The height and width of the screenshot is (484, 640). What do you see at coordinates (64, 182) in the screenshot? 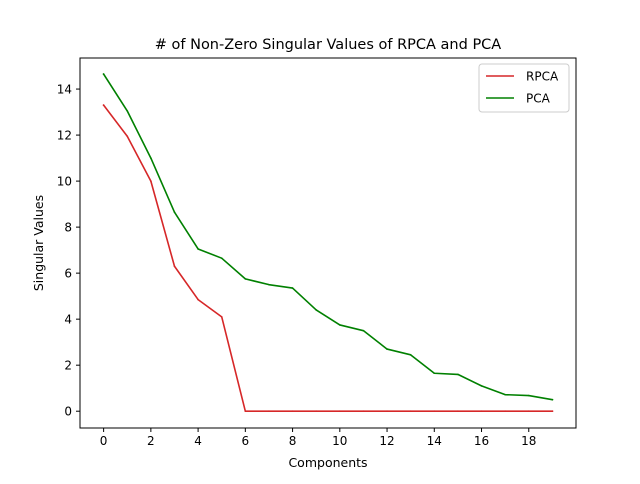
I see `y-tick-label: 10` at bounding box center [64, 182].